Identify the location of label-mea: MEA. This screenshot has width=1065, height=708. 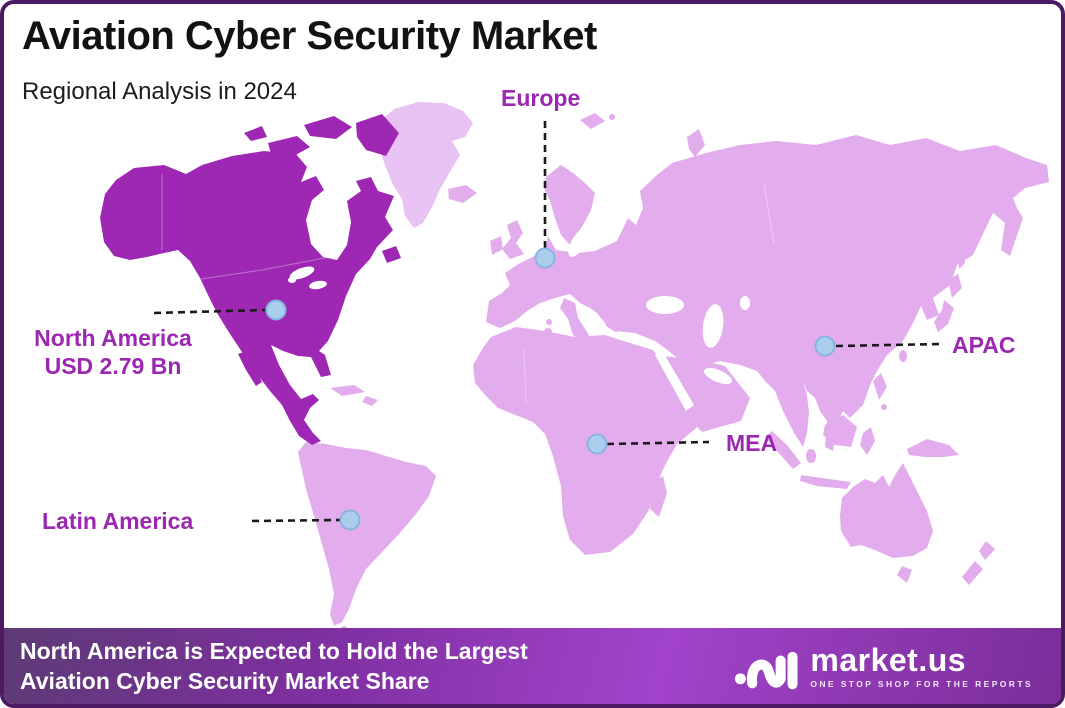
(752, 443).